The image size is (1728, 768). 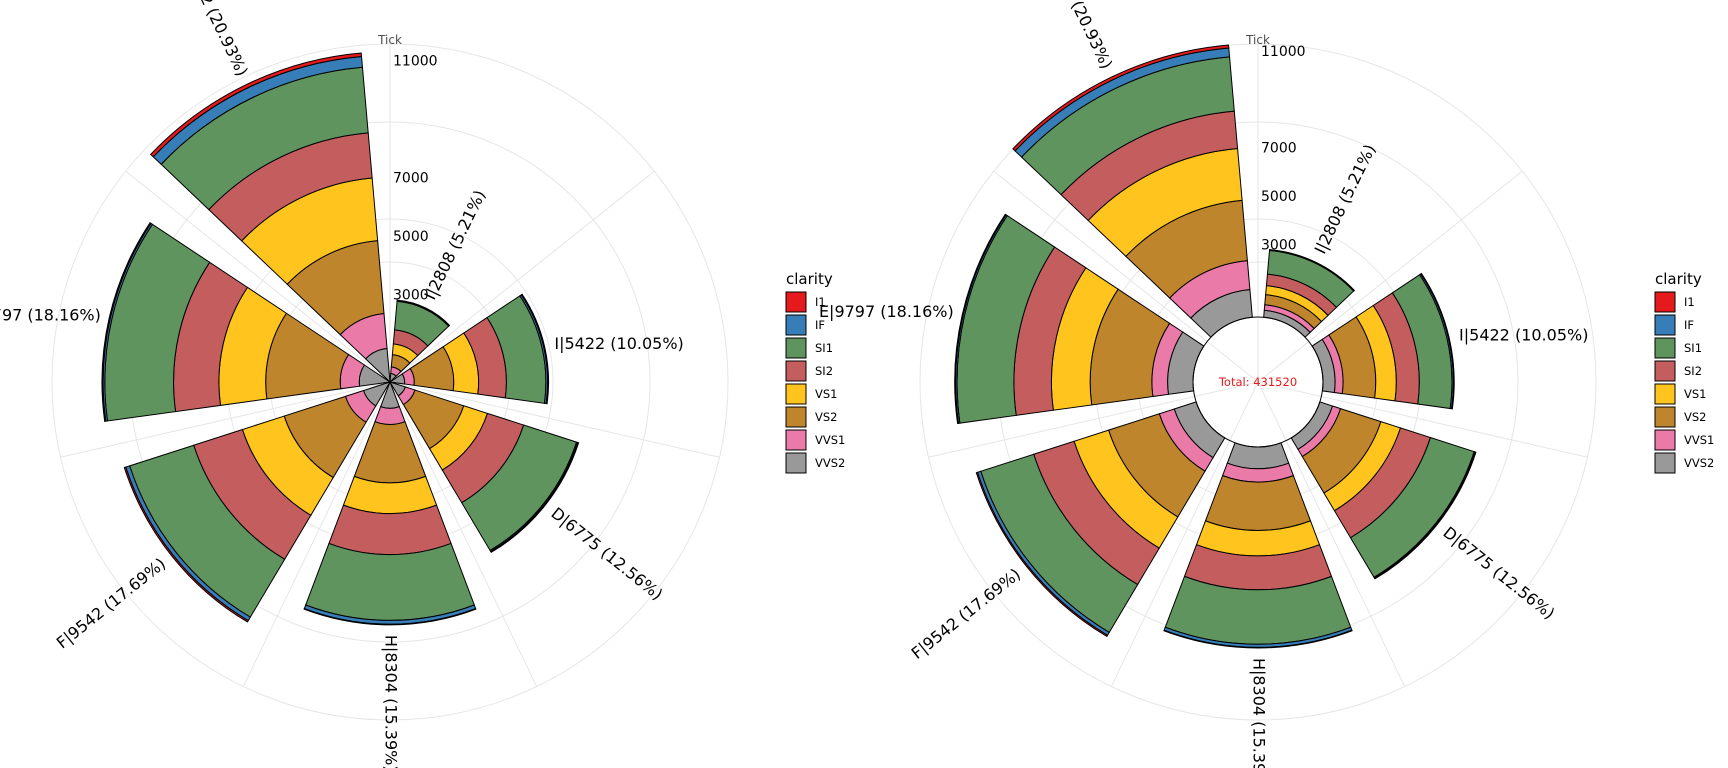 I want to click on center-total-label: Total: 431520, so click(x=1257, y=382).